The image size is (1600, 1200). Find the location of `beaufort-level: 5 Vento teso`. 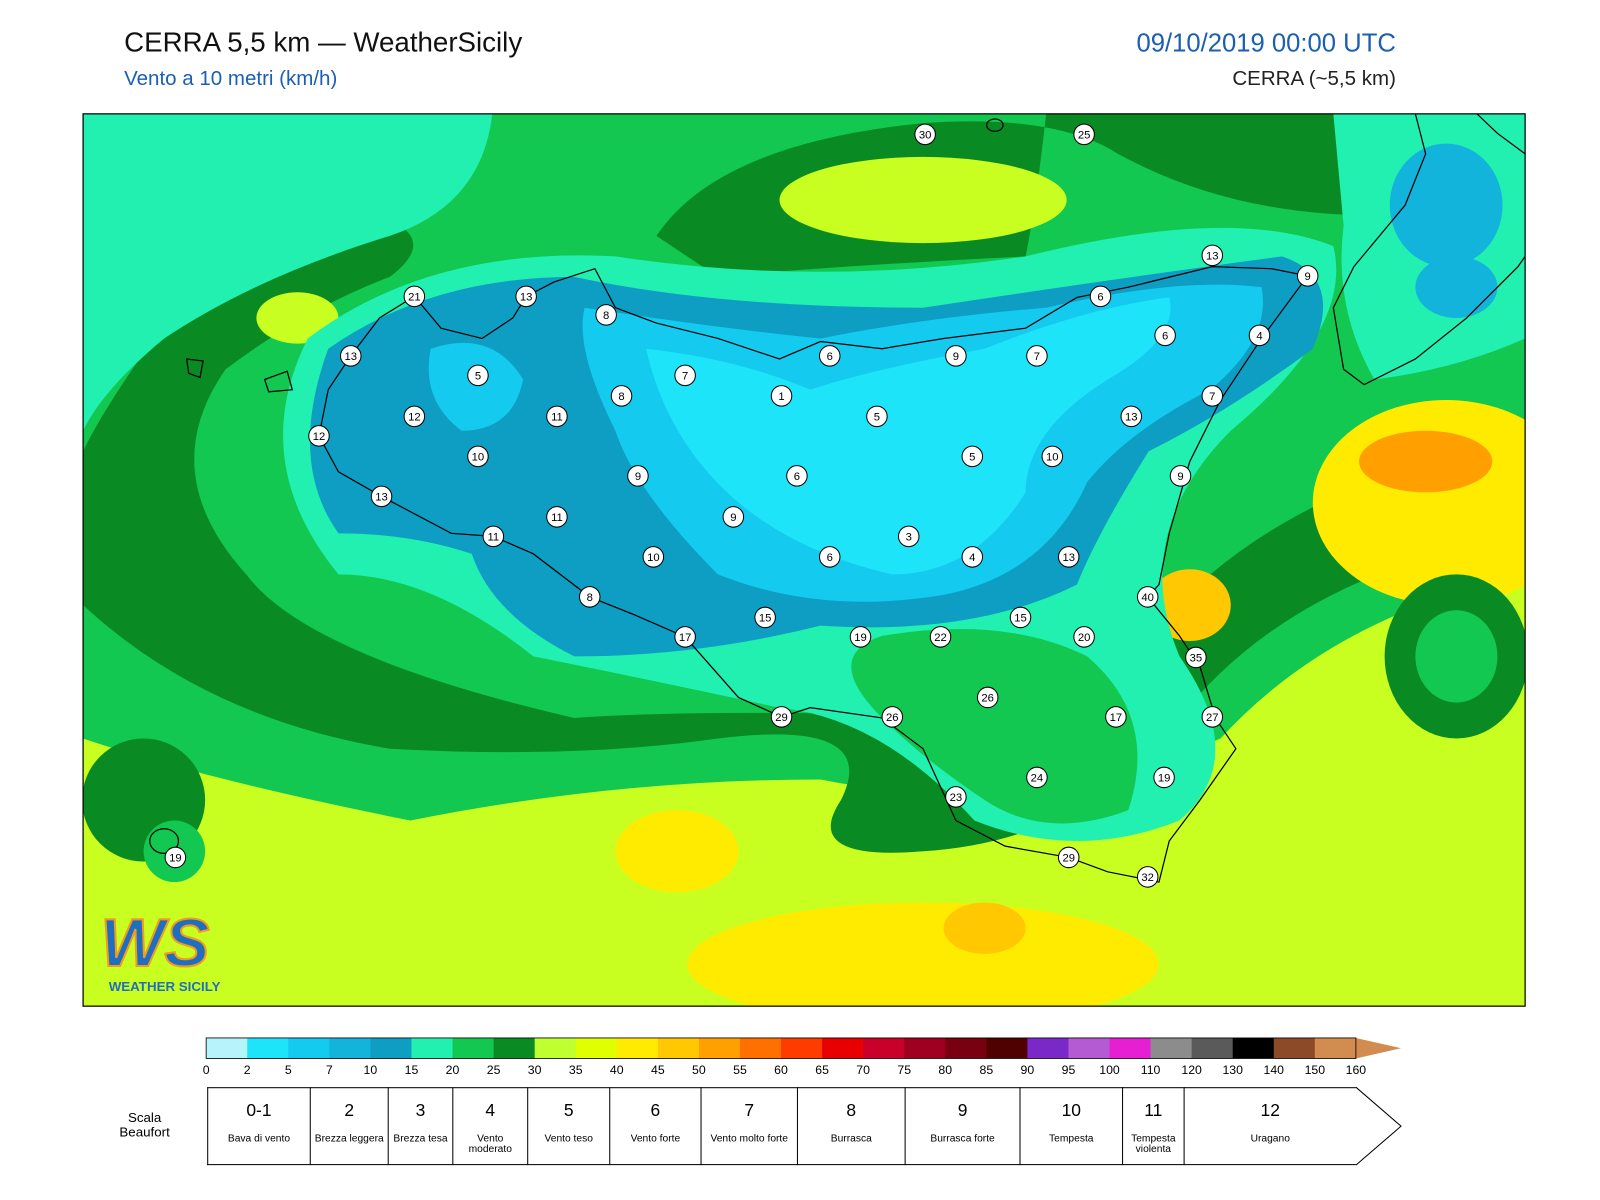

beaufort-level: 5 Vento teso is located at coordinates (568, 1126).